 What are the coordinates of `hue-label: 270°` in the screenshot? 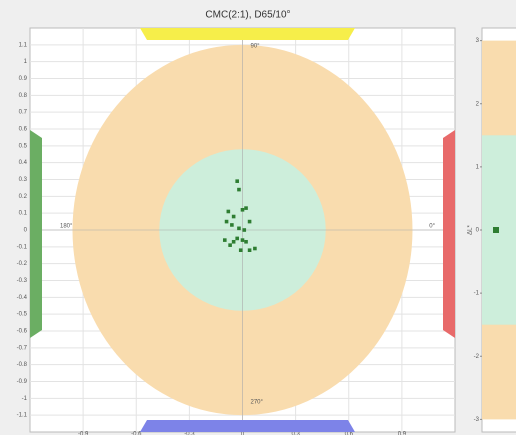 It's located at (257, 403).